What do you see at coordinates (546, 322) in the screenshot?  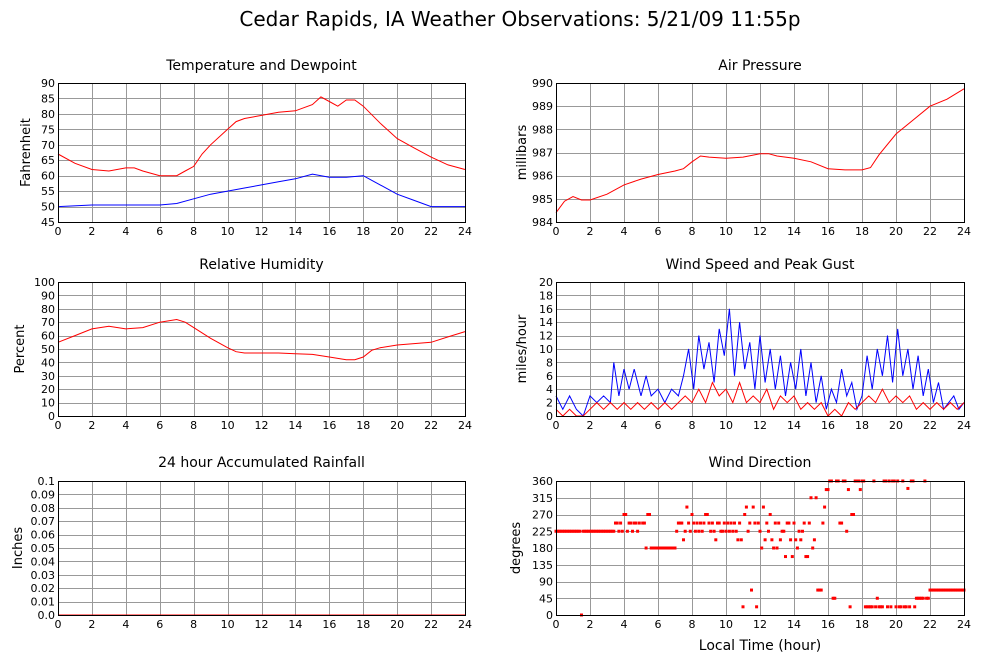 I see `y-tick-label: 14` at bounding box center [546, 322].